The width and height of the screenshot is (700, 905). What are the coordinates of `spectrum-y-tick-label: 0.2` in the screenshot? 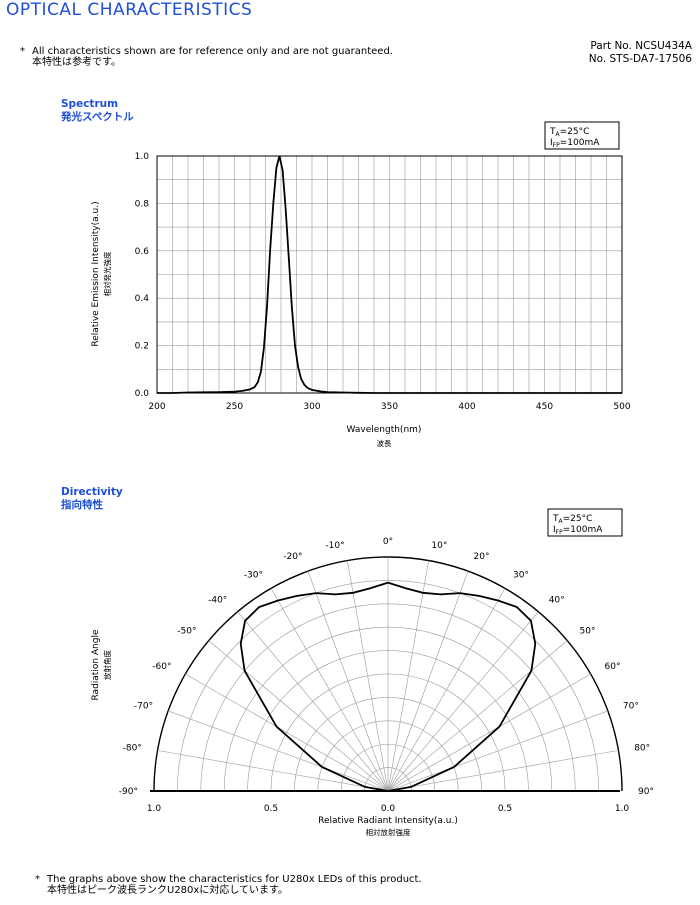 It's located at (142, 347).